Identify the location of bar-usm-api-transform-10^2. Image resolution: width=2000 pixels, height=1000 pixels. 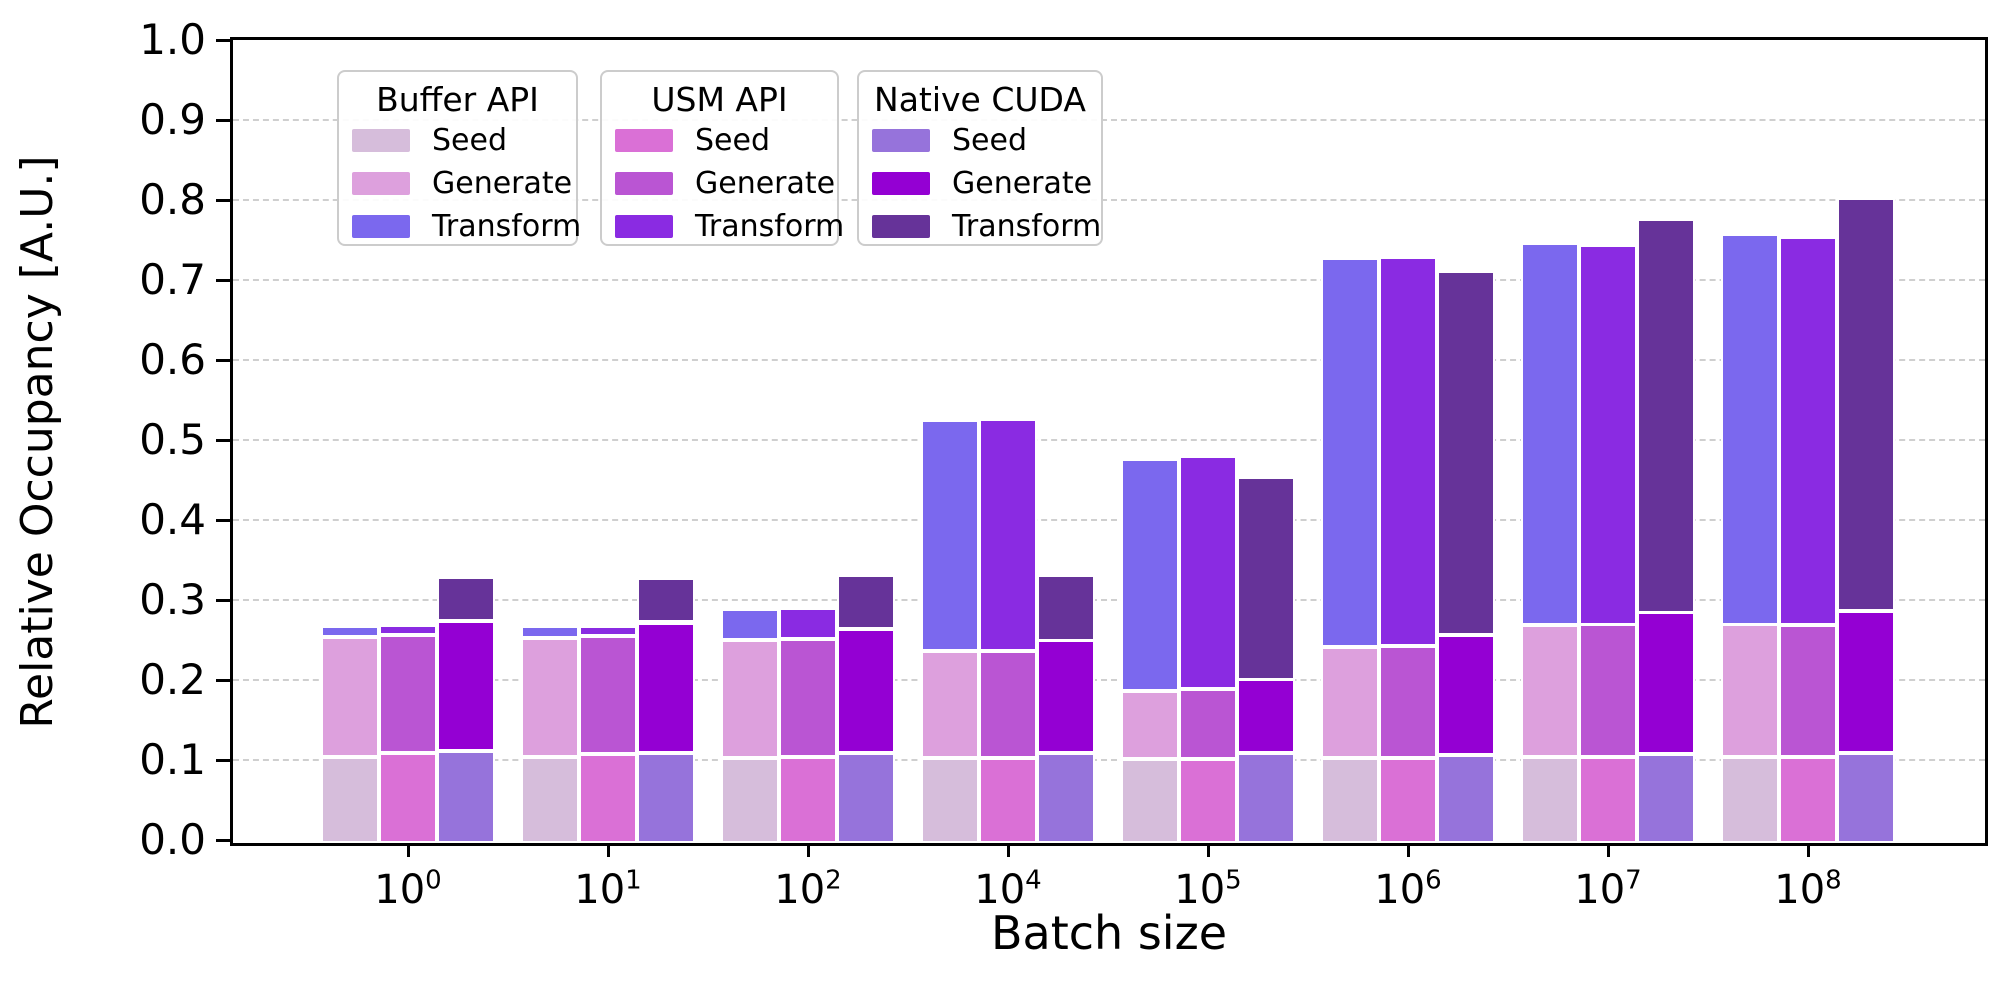
(808, 623).